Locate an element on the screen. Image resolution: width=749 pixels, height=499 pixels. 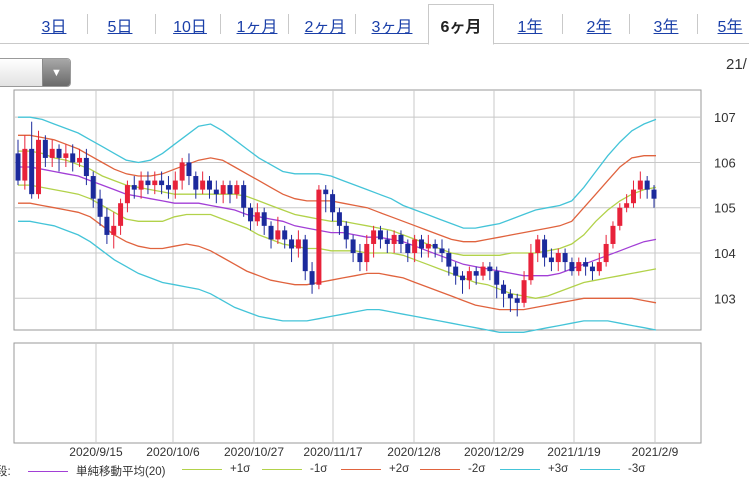
tab-7: 1年 is located at coordinates (530, 27).